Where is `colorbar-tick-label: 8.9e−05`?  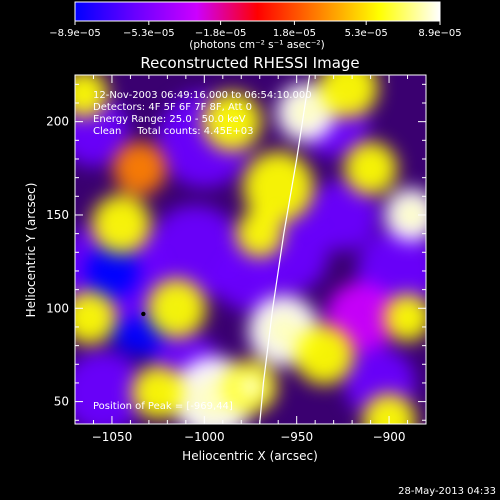
colorbar-tick-label: 8.9e−05 is located at coordinates (439, 33).